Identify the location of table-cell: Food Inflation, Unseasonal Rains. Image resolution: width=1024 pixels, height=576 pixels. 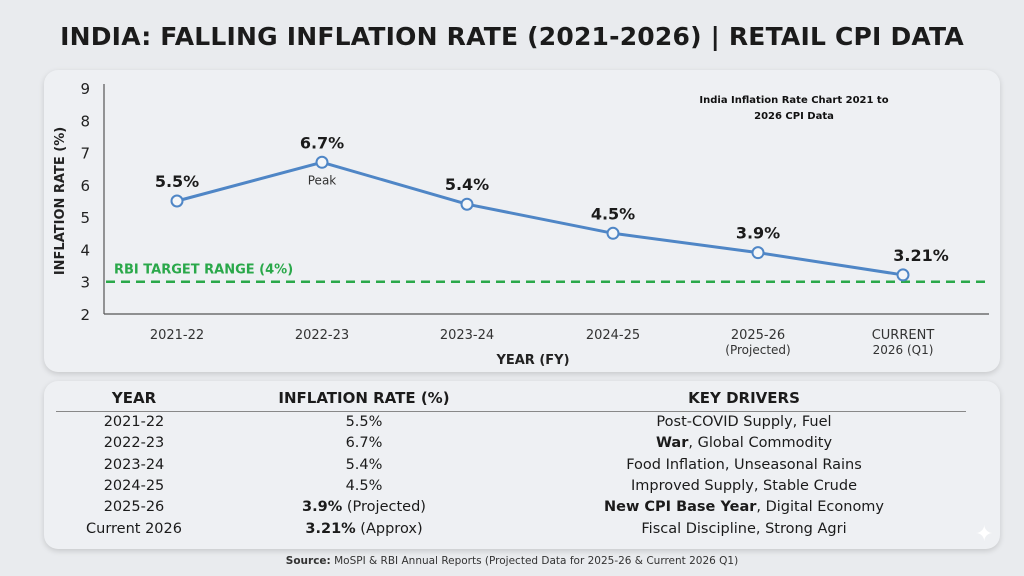
(744, 465).